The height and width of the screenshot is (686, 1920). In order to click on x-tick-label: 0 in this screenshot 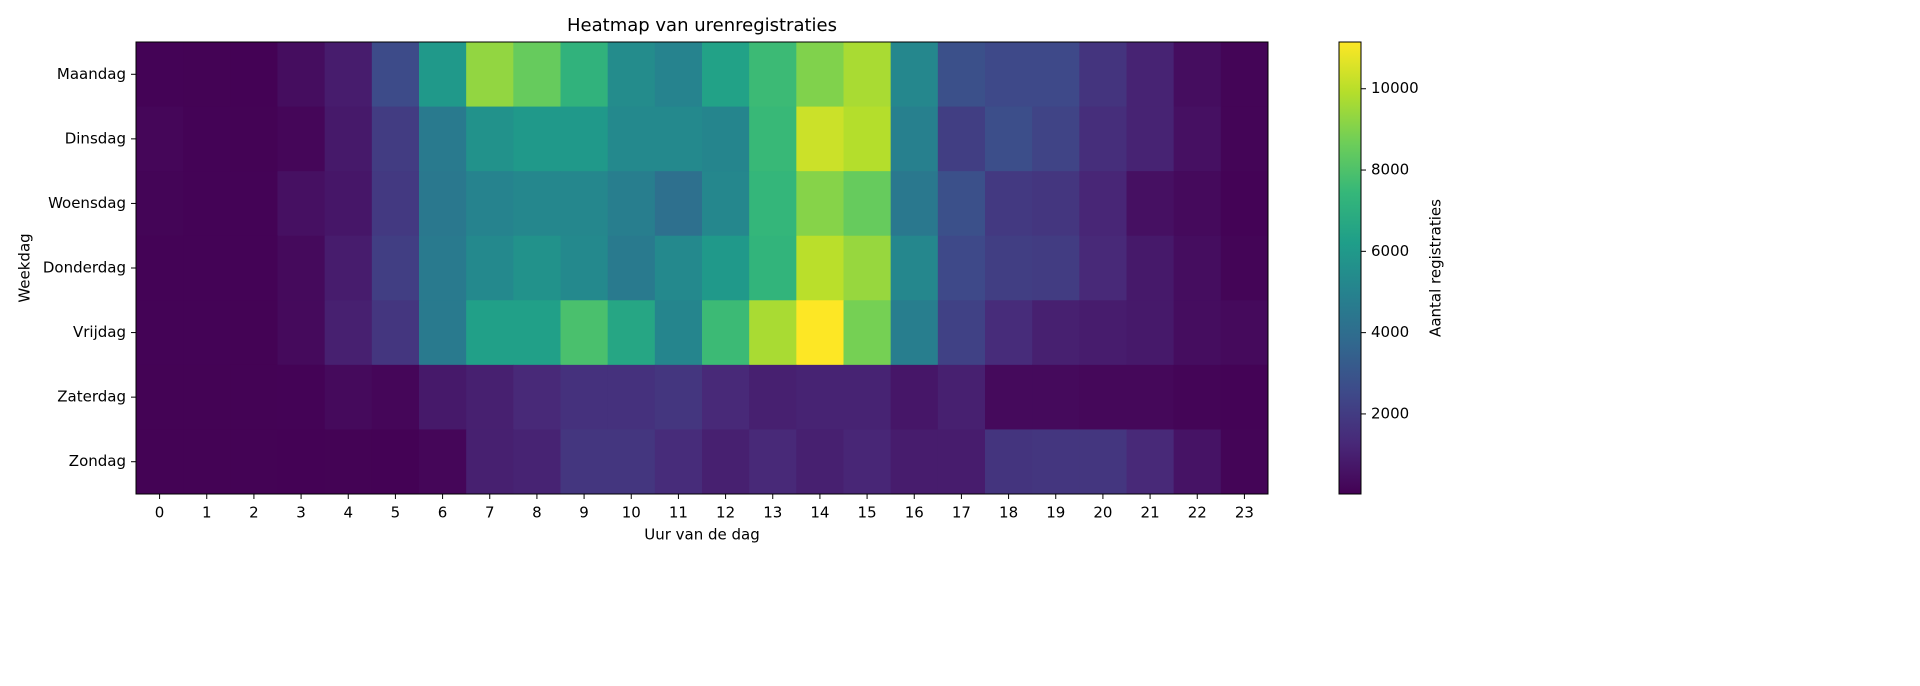, I will do `click(160, 513)`.